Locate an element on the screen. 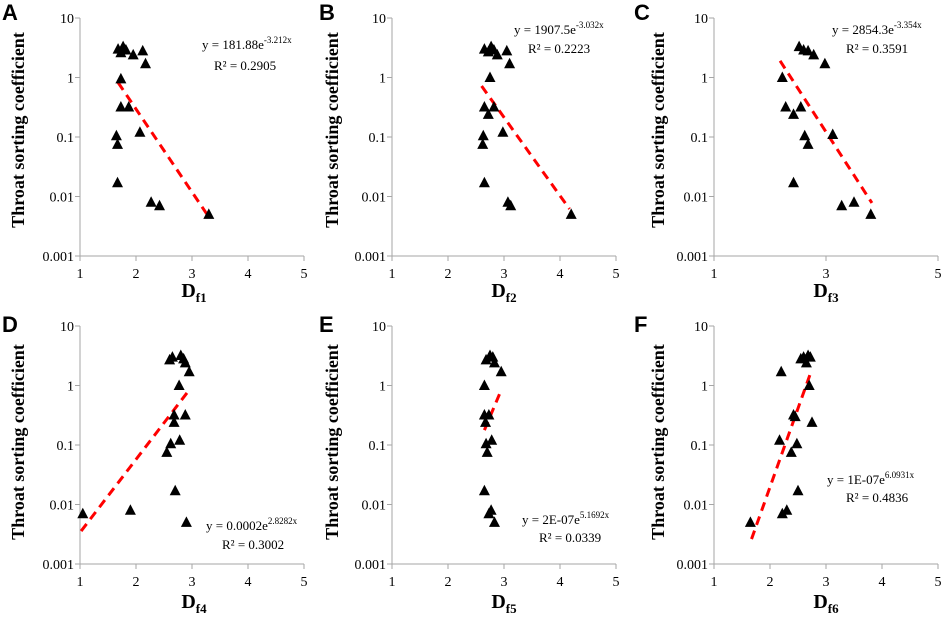  trend-equation: y = 0.0002e2.8282x is located at coordinates (252, 524).